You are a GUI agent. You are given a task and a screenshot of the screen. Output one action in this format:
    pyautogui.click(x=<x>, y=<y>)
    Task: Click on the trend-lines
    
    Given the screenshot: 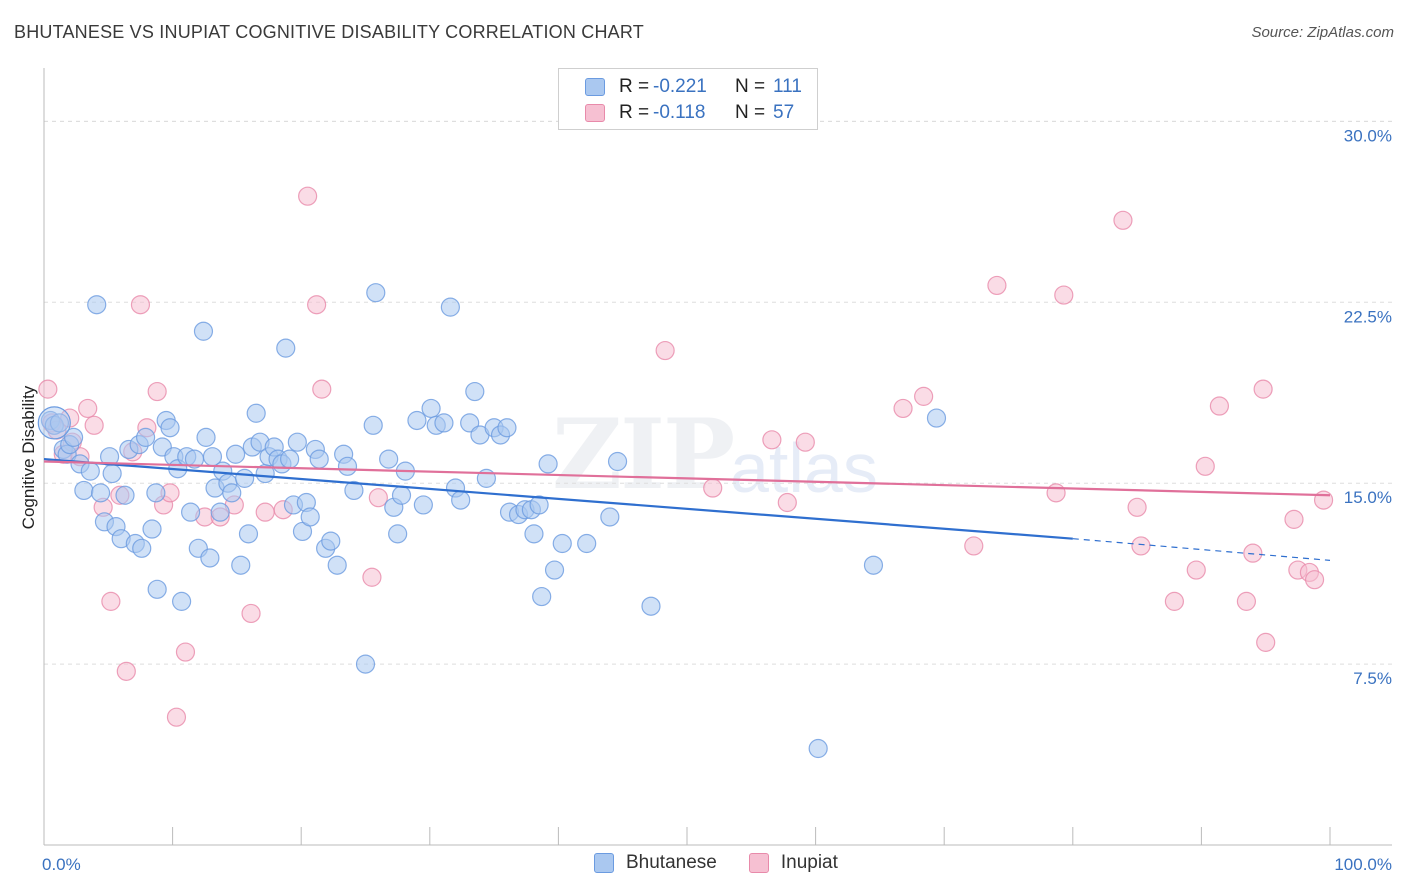 What is the action you would take?
    pyautogui.click(x=687, y=509)
    